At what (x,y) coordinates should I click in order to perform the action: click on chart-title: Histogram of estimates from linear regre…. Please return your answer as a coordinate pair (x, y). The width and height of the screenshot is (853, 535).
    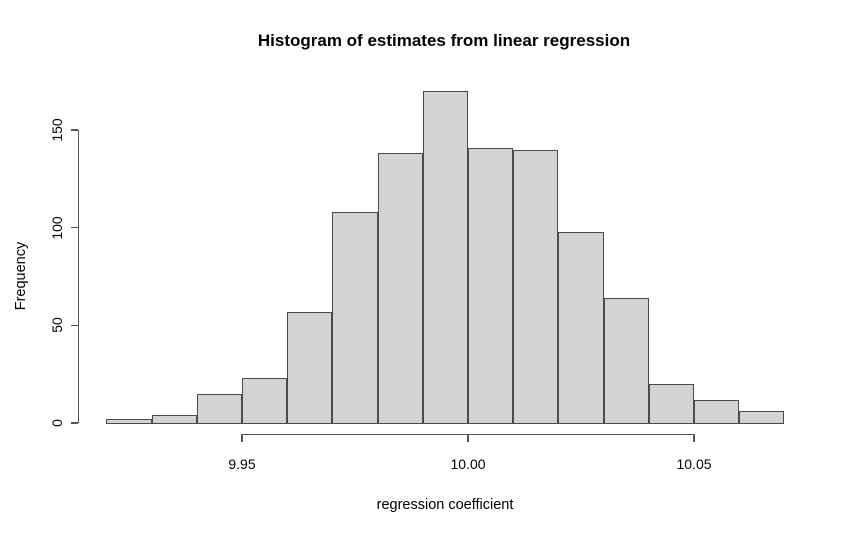
    Looking at the image, I should click on (444, 40).